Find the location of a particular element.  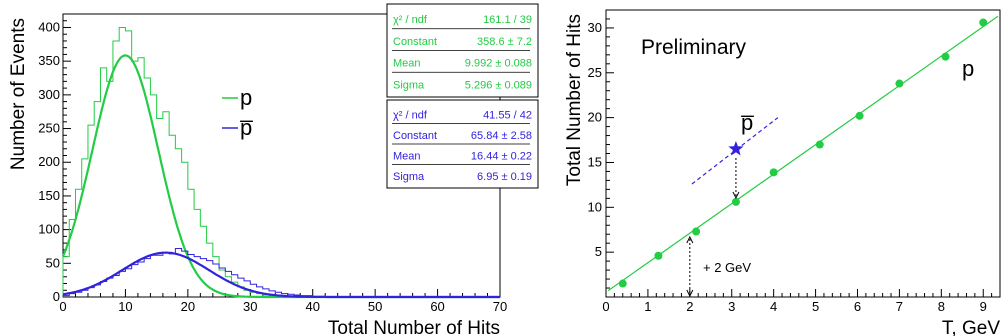

legend-label-pbar: p̅ is located at coordinates (246, 127).